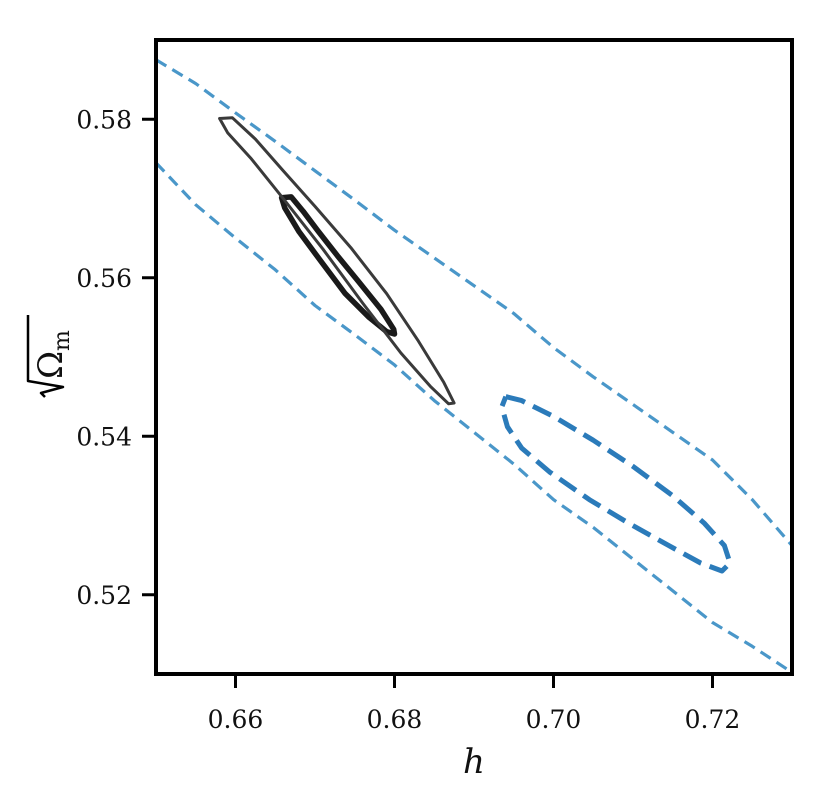 This screenshot has height=798, width=830. Describe the element at coordinates (104, 278) in the screenshot. I see `y-tick-label: 0.56` at that location.